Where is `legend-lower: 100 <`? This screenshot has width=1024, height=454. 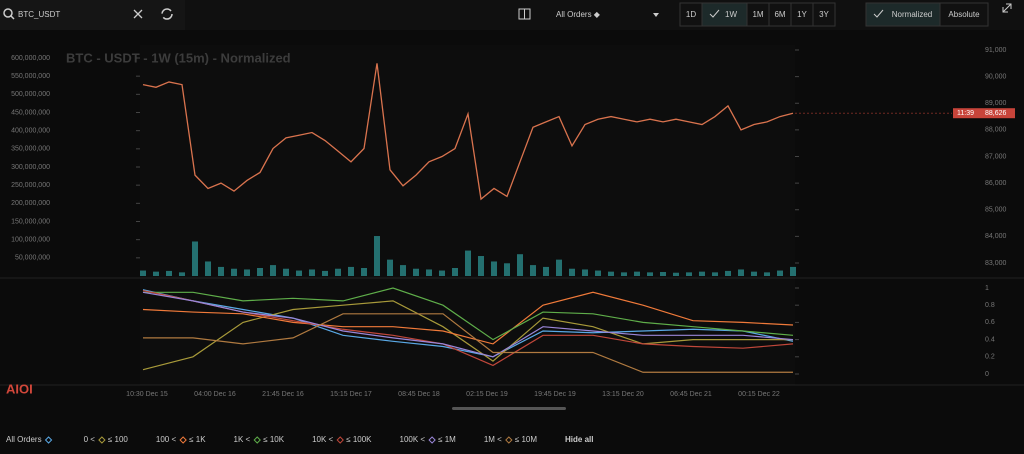 legend-lower: 100 < is located at coordinates (166, 439).